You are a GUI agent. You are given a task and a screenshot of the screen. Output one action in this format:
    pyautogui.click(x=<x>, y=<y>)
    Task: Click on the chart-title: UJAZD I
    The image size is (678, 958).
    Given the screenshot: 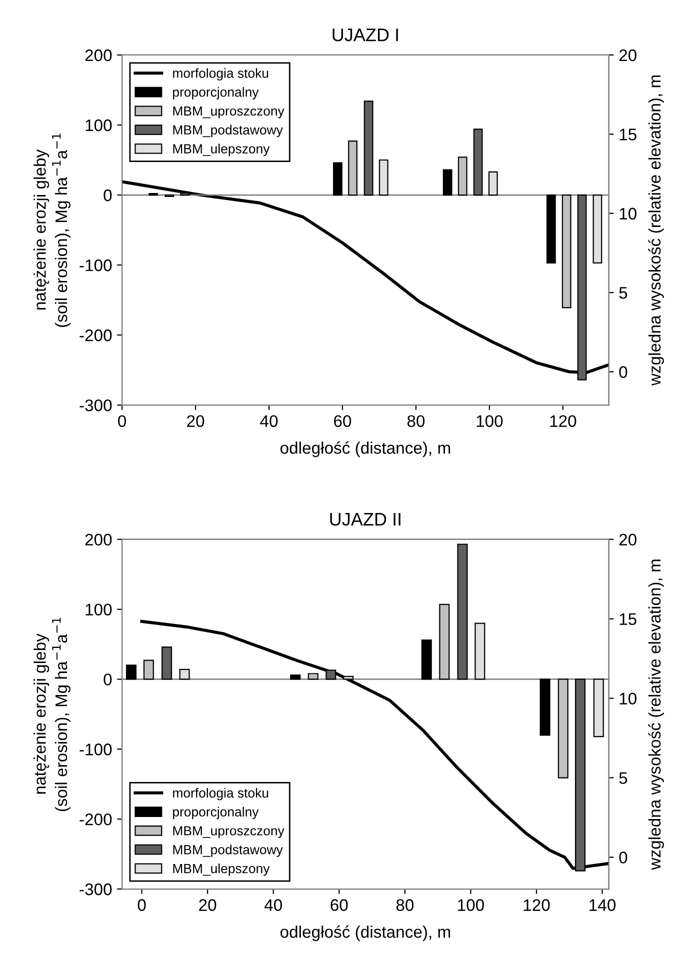 What is the action you would take?
    pyautogui.click(x=365, y=35)
    